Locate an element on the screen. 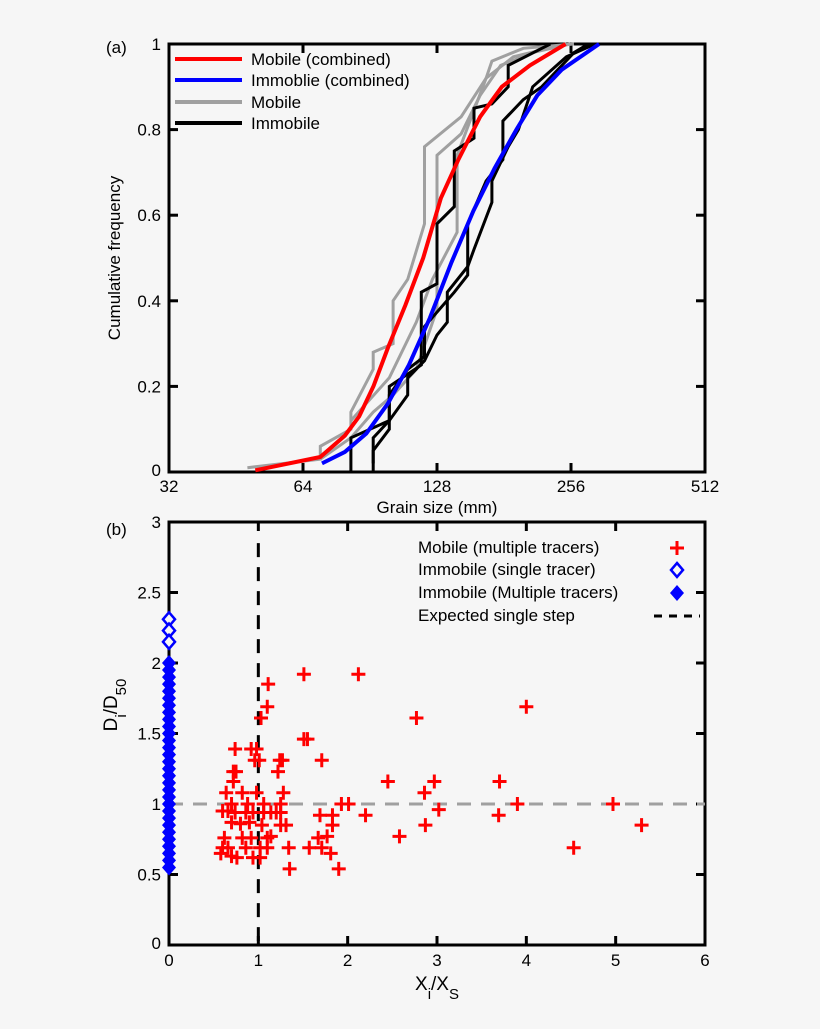  x-axis-label-part: i is located at coordinates (429, 994).